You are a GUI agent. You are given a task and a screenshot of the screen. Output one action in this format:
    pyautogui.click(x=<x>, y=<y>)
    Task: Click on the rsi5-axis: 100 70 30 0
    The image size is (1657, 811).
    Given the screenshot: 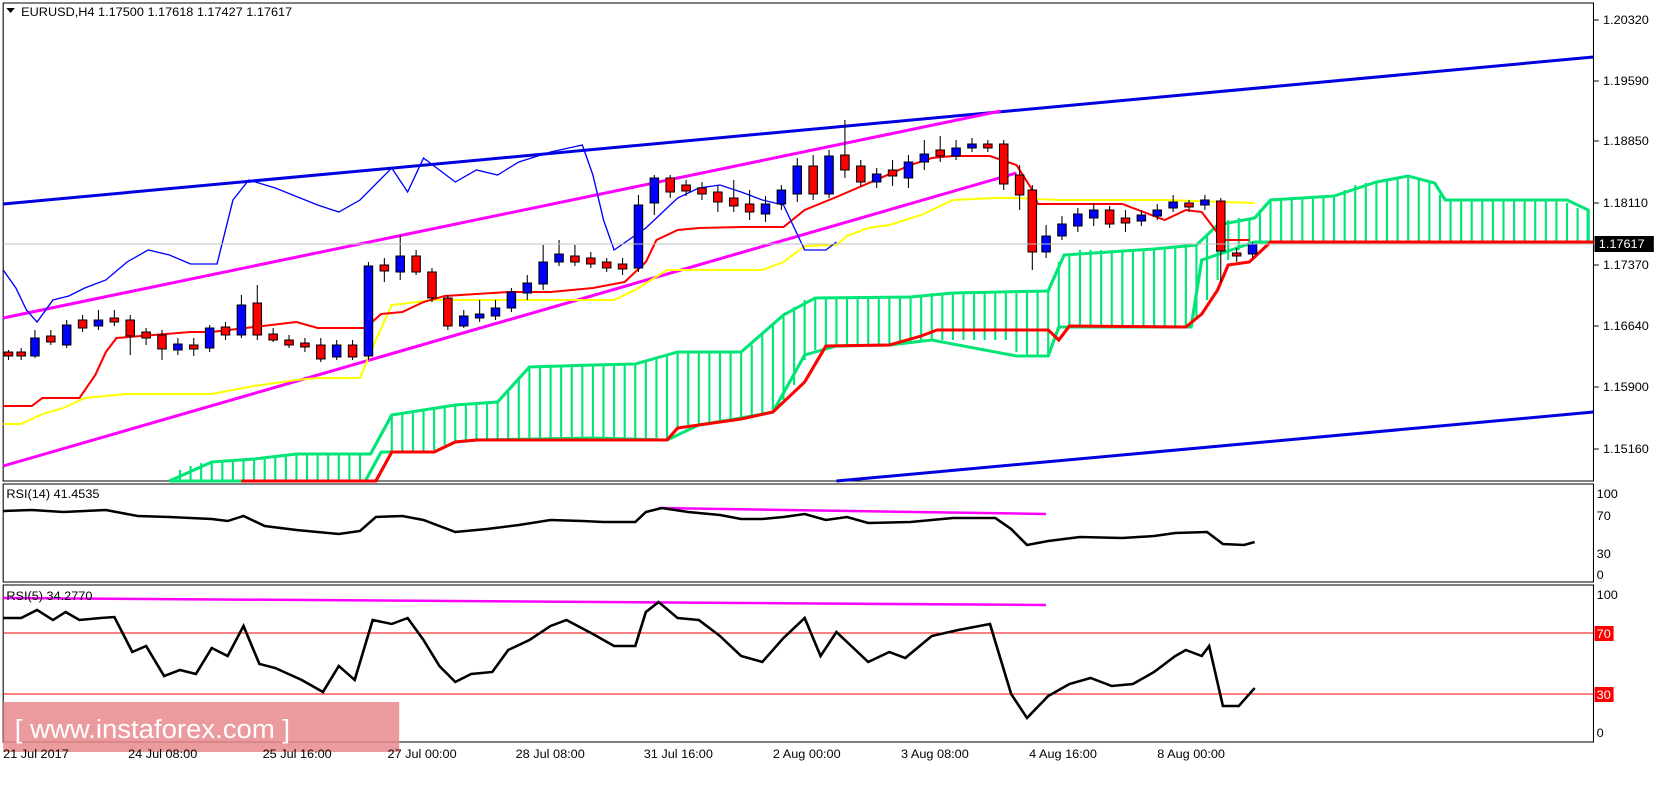 What is the action you would take?
    pyautogui.click(x=1606, y=664)
    